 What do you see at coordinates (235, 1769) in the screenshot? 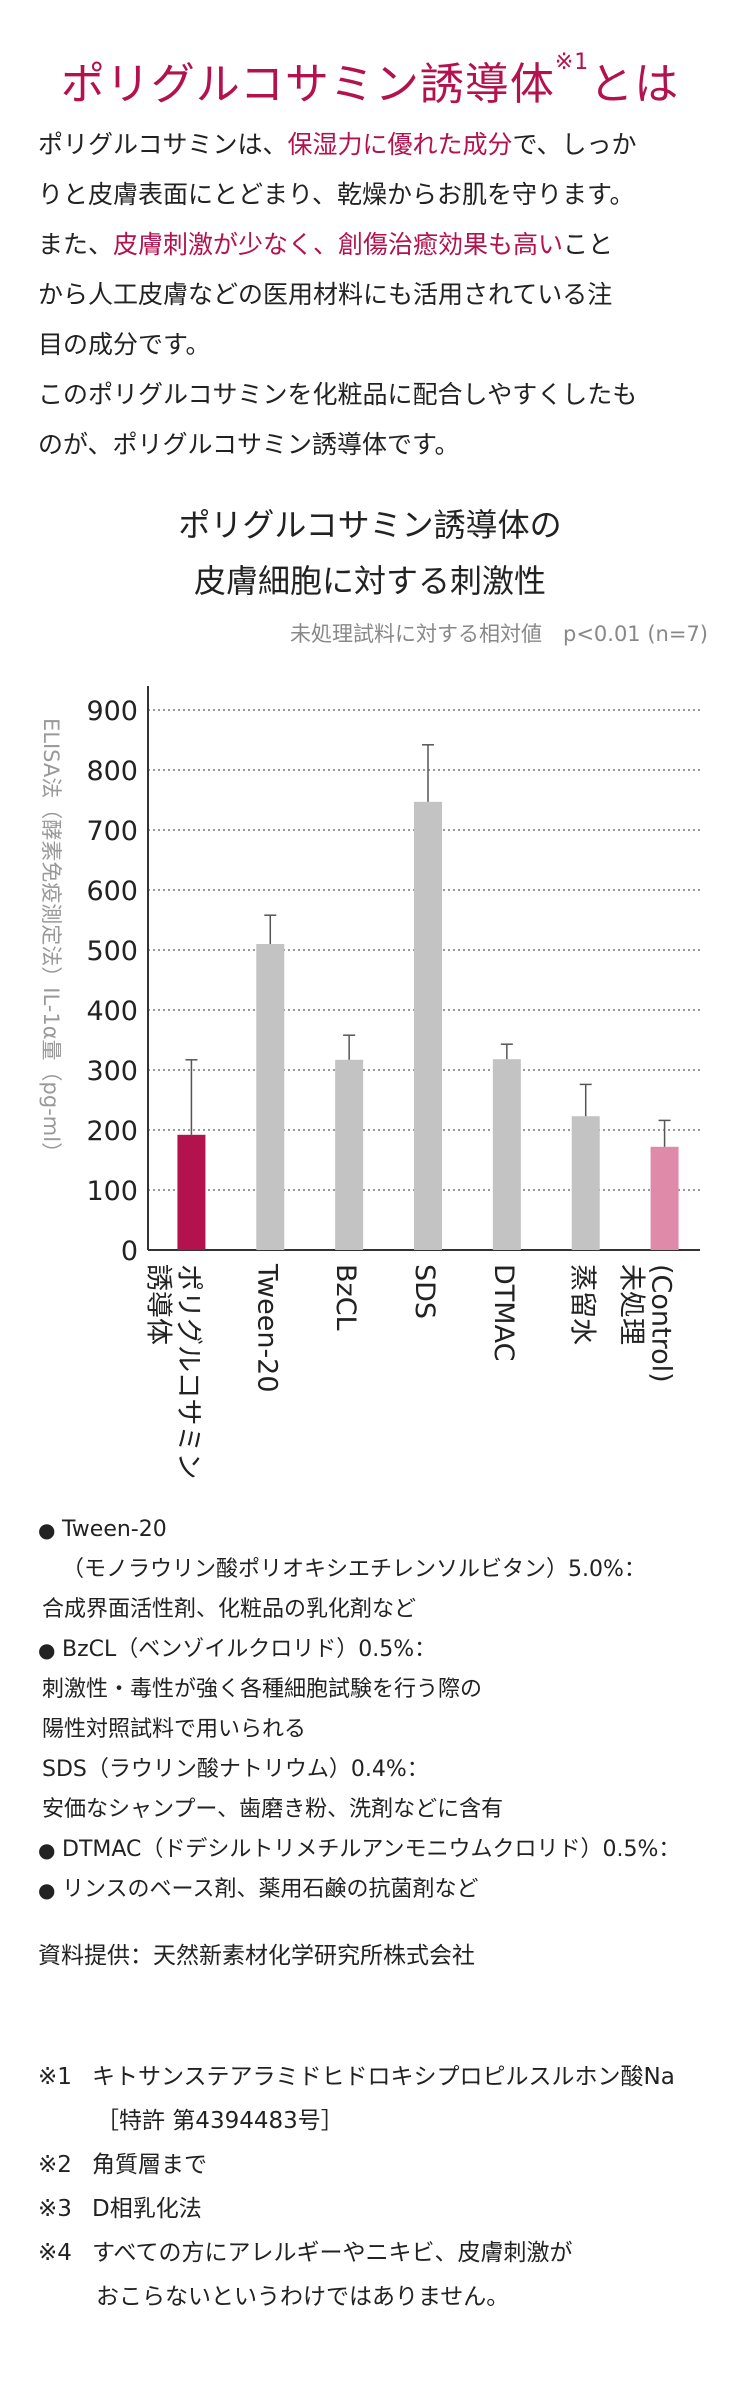
I see `footnote-text: SDS（ラウリン酸ナトリウム）0.4%：` at bounding box center [235, 1769].